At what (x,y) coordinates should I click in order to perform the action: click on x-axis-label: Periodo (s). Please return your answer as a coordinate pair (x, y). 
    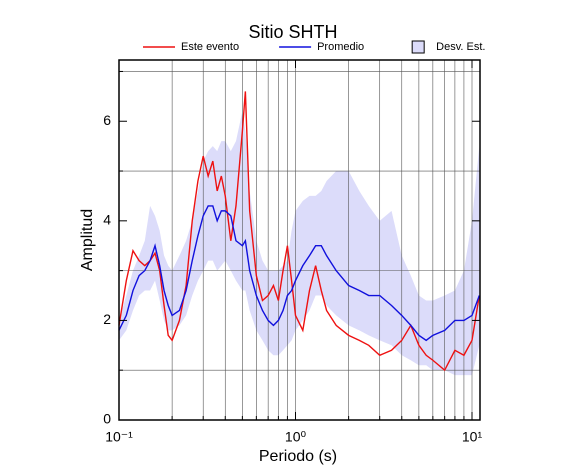
    Looking at the image, I should click on (298, 456).